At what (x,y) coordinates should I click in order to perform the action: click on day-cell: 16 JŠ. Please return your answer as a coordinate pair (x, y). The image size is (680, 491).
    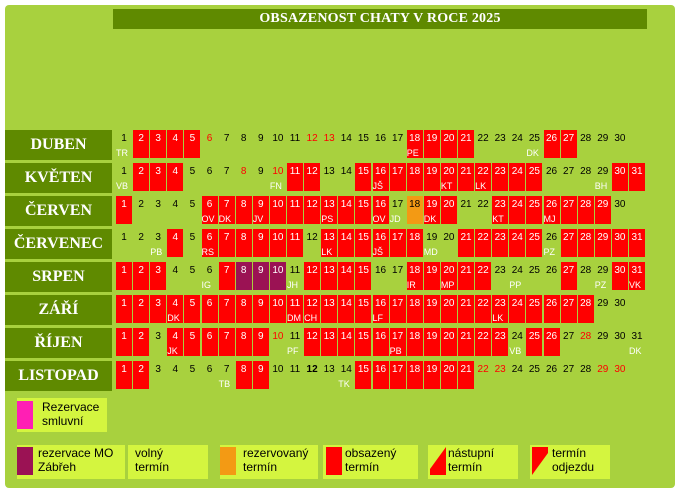
    Looking at the image, I should click on (380, 177).